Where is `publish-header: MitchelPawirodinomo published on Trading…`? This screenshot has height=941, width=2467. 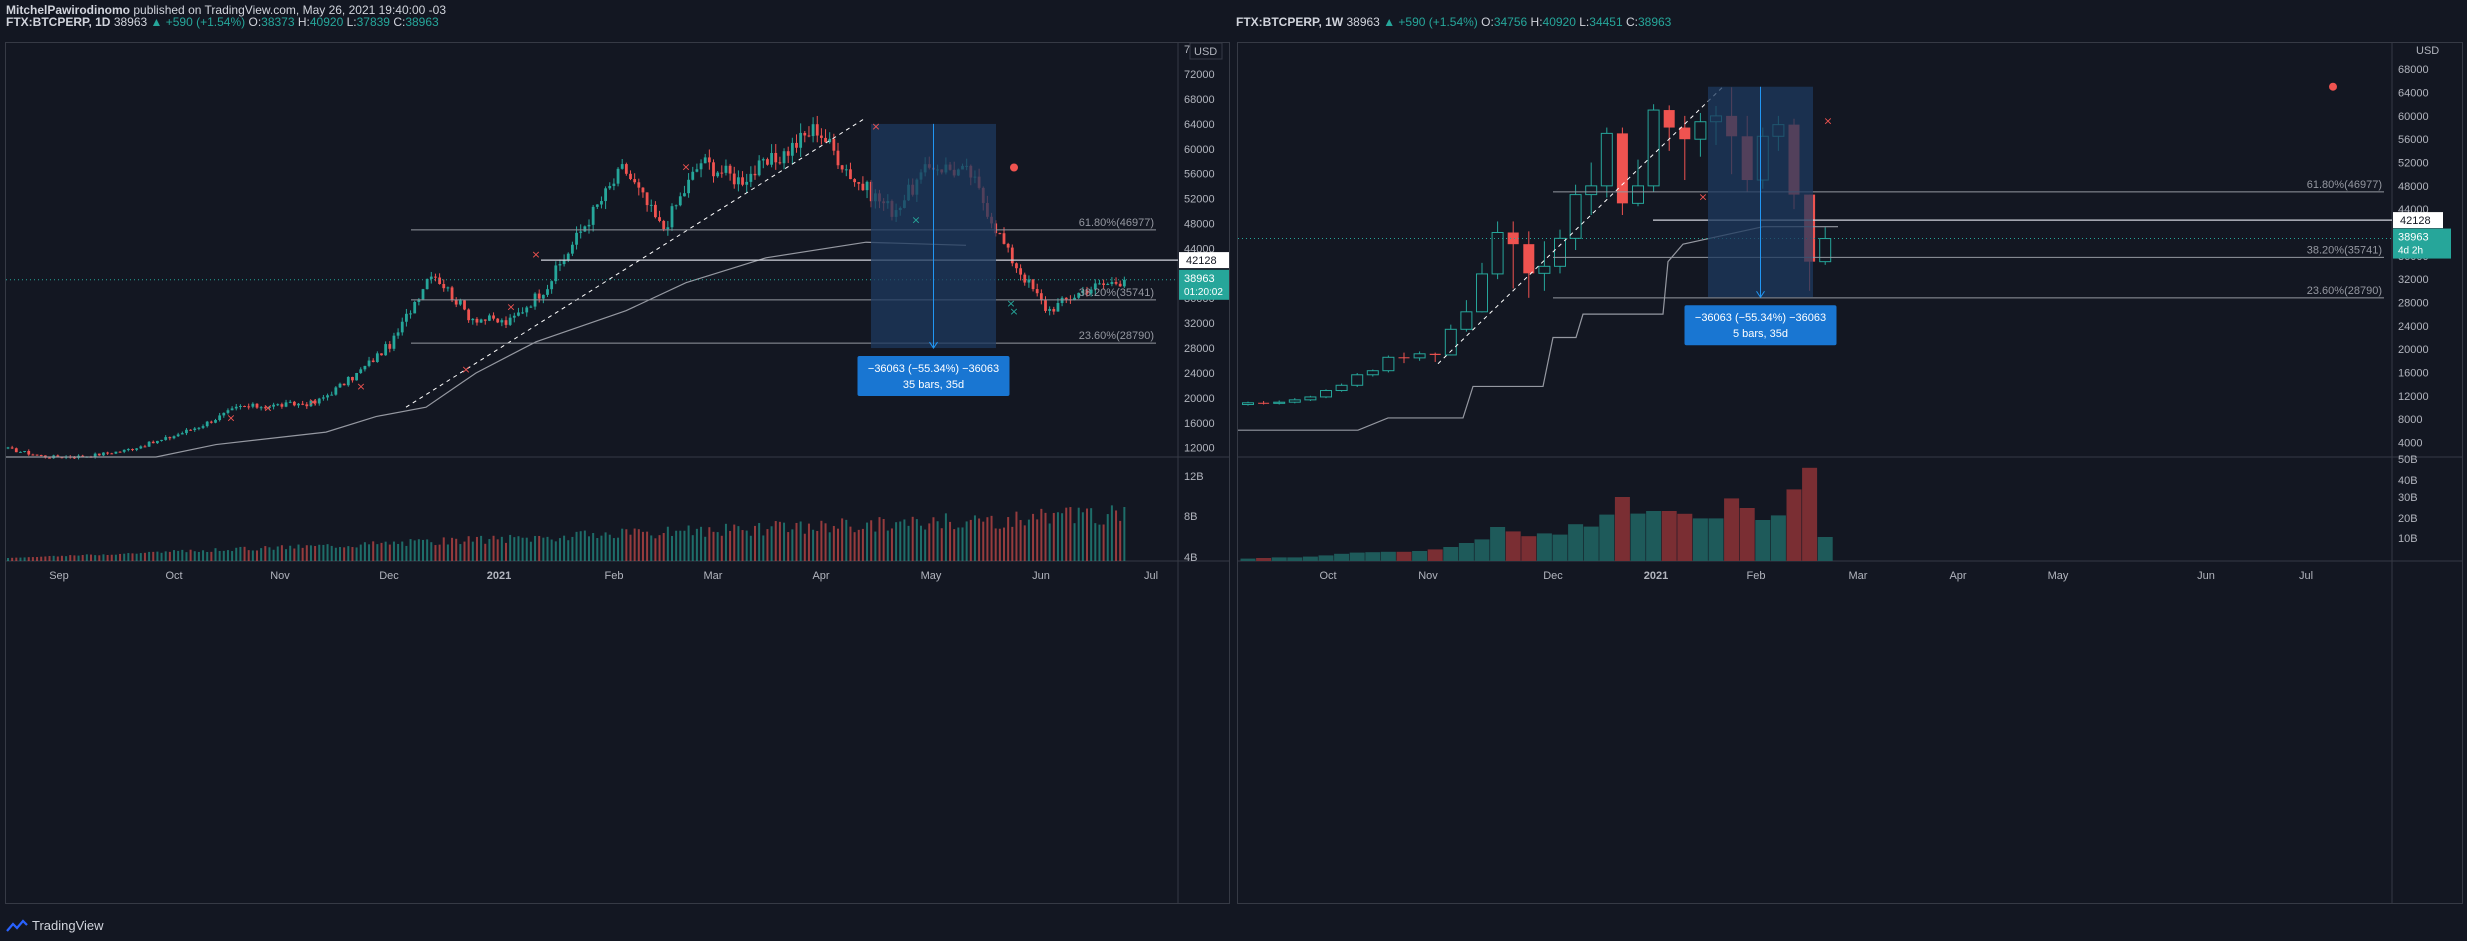
publish-header: MitchelPawirodinomo published on Trading… is located at coordinates (226, 10).